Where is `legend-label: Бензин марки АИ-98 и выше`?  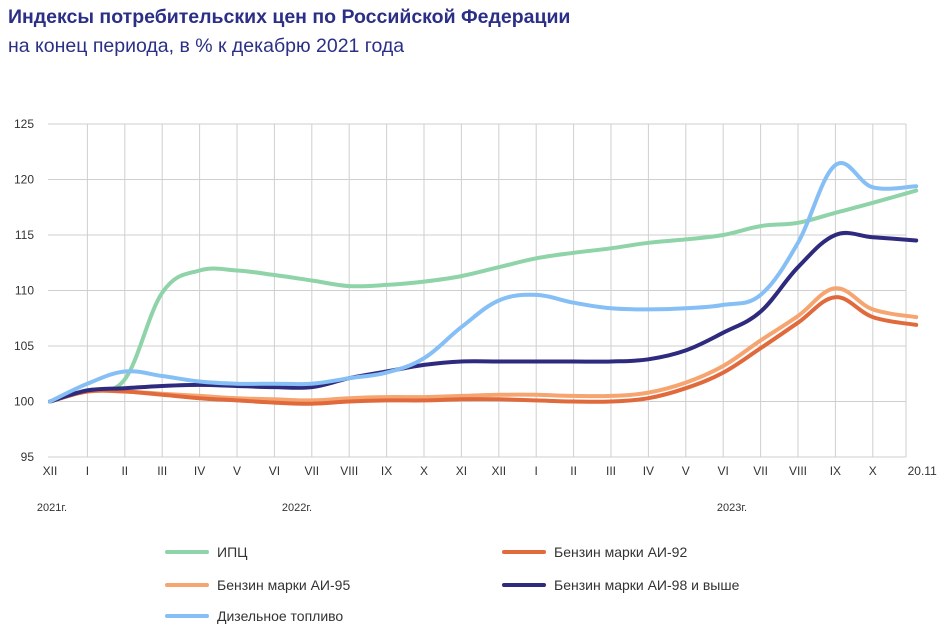 legend-label: Бензин марки АИ-98 и выше is located at coordinates (647, 585).